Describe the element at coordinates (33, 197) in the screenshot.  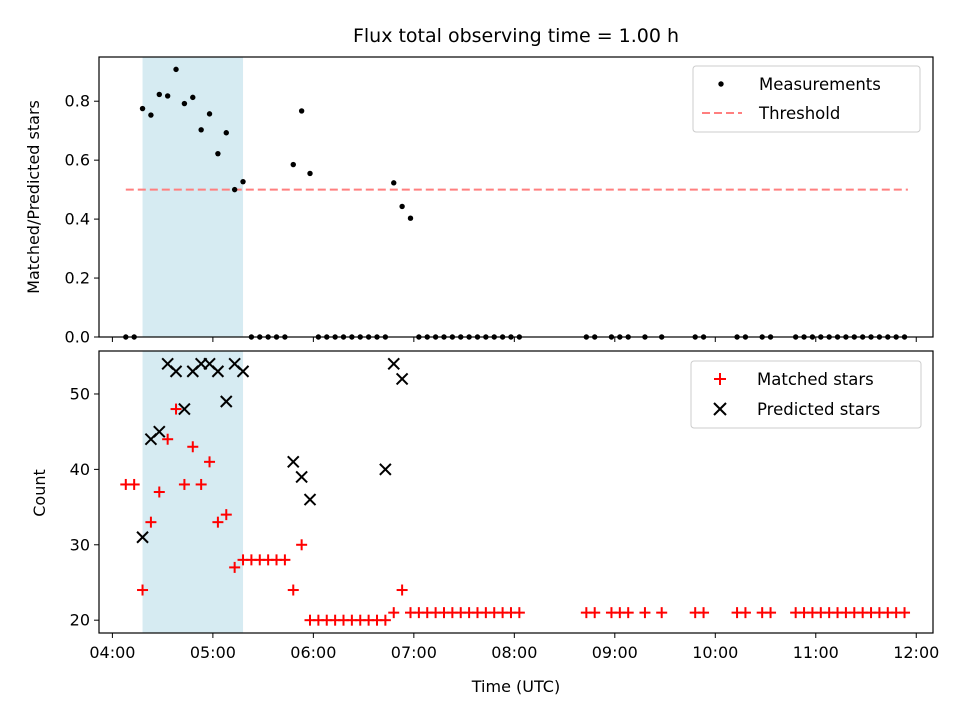
I see `top-y-axis-label: Matched/Predicted stars` at that location.